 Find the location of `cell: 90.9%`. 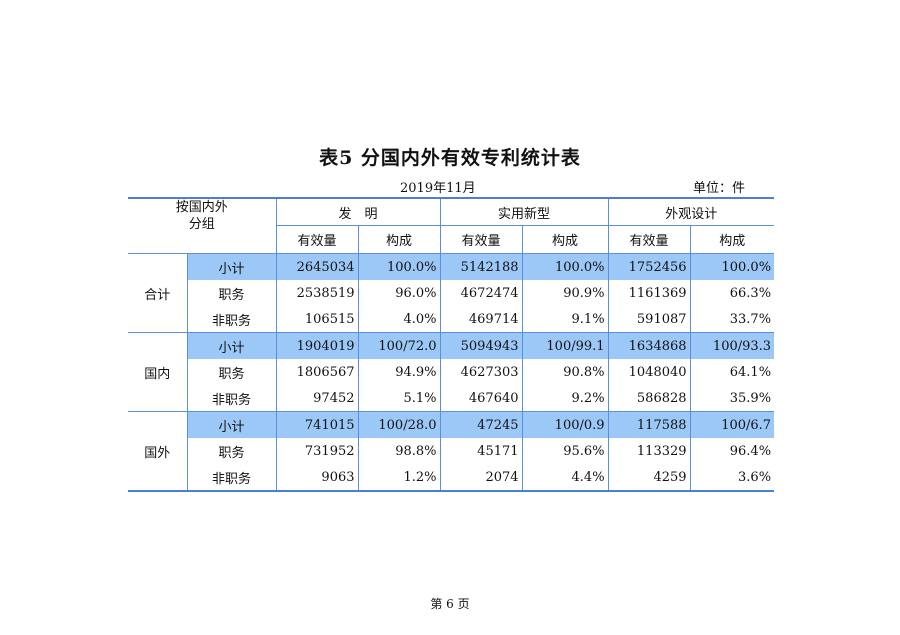

cell: 90.9% is located at coordinates (565, 293).